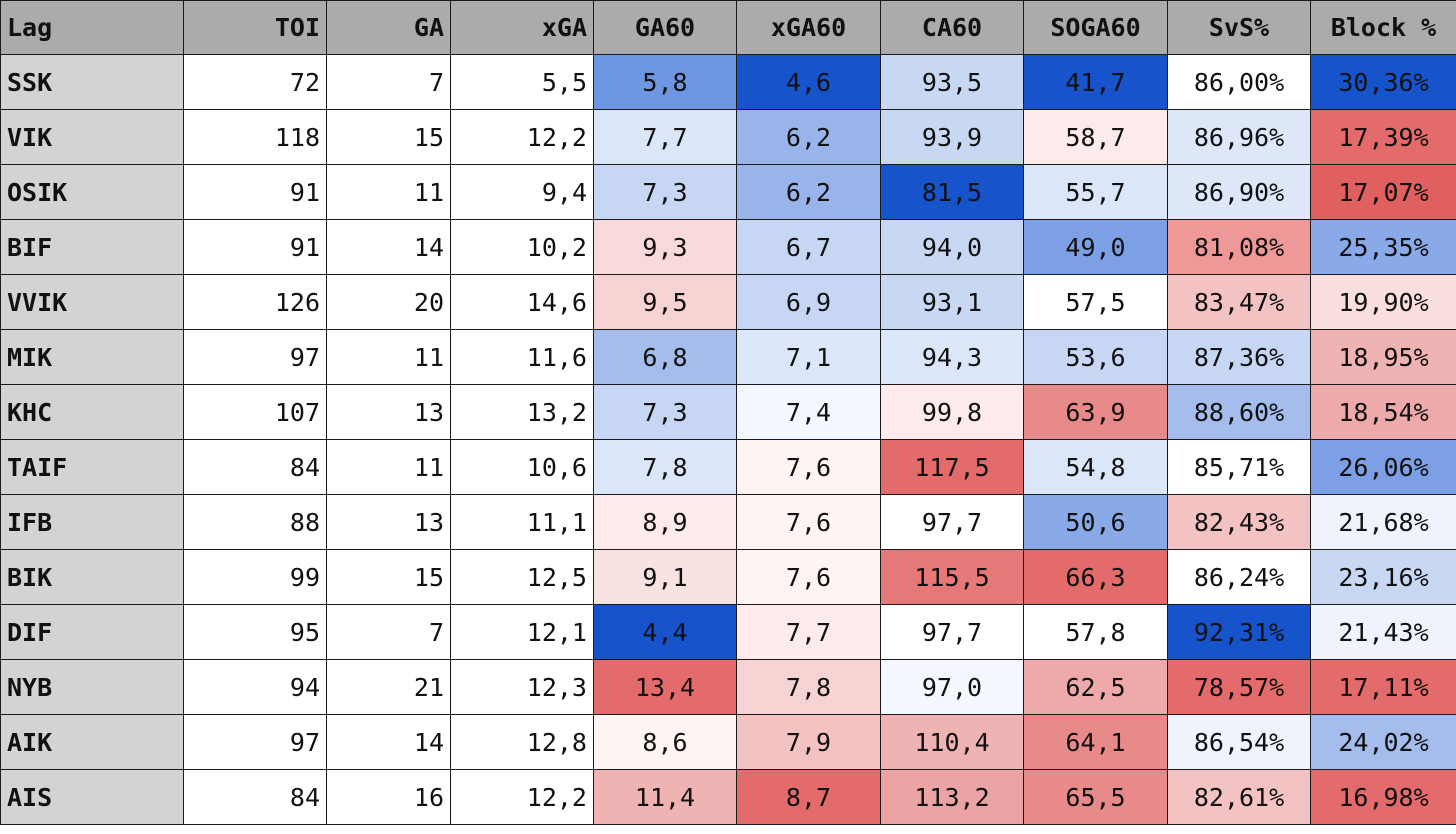 This screenshot has width=1456, height=834. I want to click on cell-team: MIK, so click(92, 357).